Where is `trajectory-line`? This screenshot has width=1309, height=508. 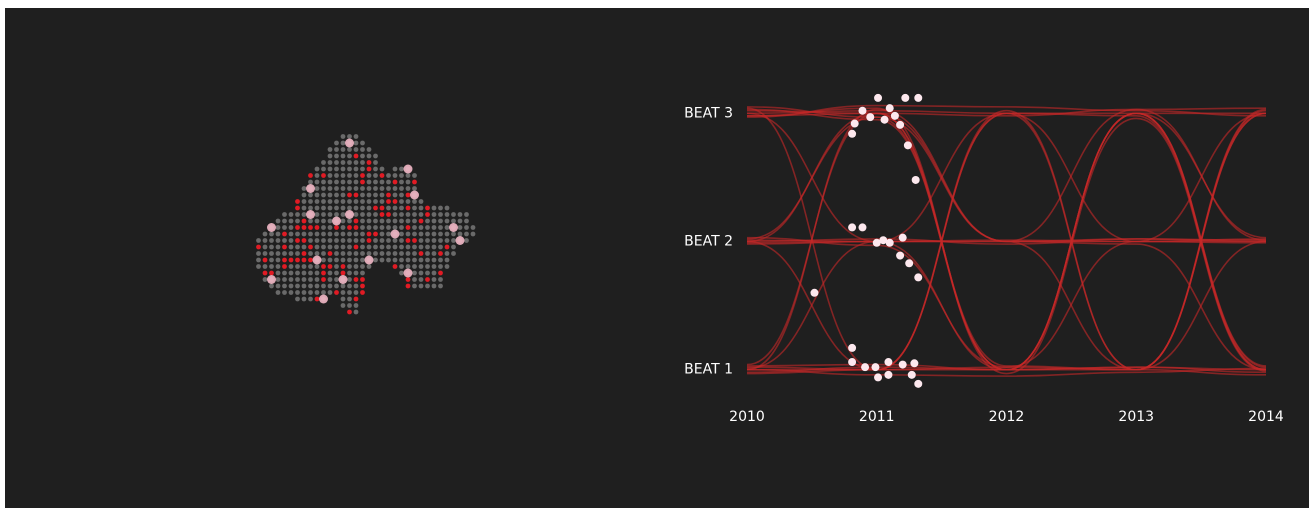
trajectory-line is located at coordinates (1006, 174).